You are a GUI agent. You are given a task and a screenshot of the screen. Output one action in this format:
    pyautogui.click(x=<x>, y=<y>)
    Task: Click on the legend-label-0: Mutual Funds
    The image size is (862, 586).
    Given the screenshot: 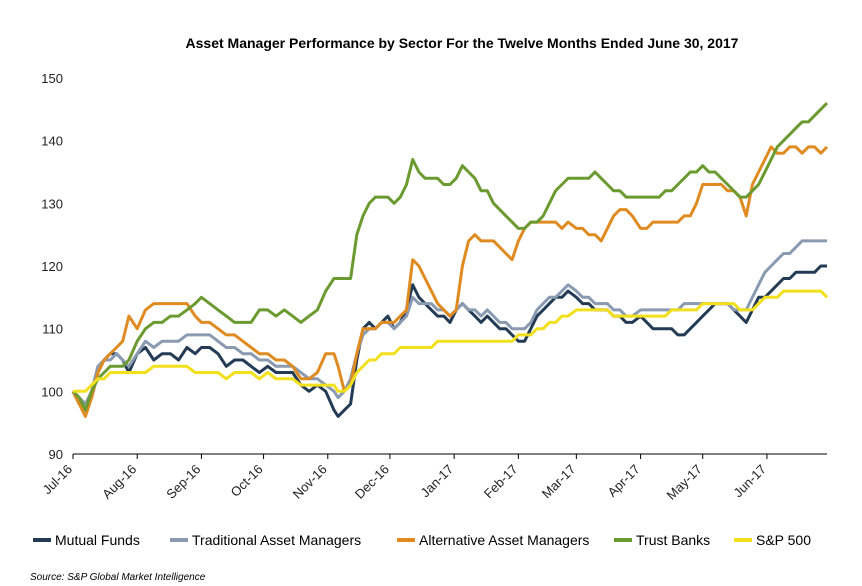 What is the action you would take?
    pyautogui.click(x=97, y=540)
    